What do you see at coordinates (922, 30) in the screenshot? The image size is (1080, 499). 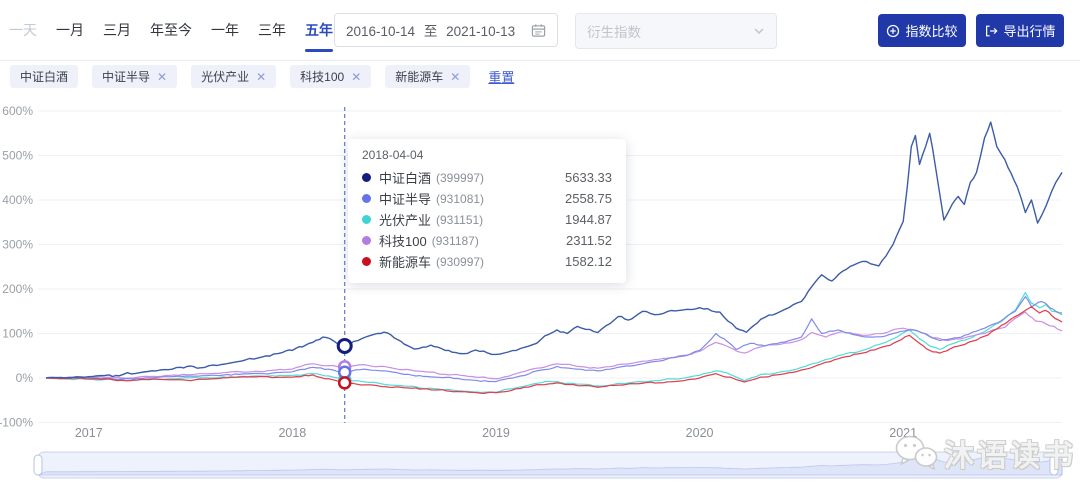 I see `index-compare-button: 指数比较` at bounding box center [922, 30].